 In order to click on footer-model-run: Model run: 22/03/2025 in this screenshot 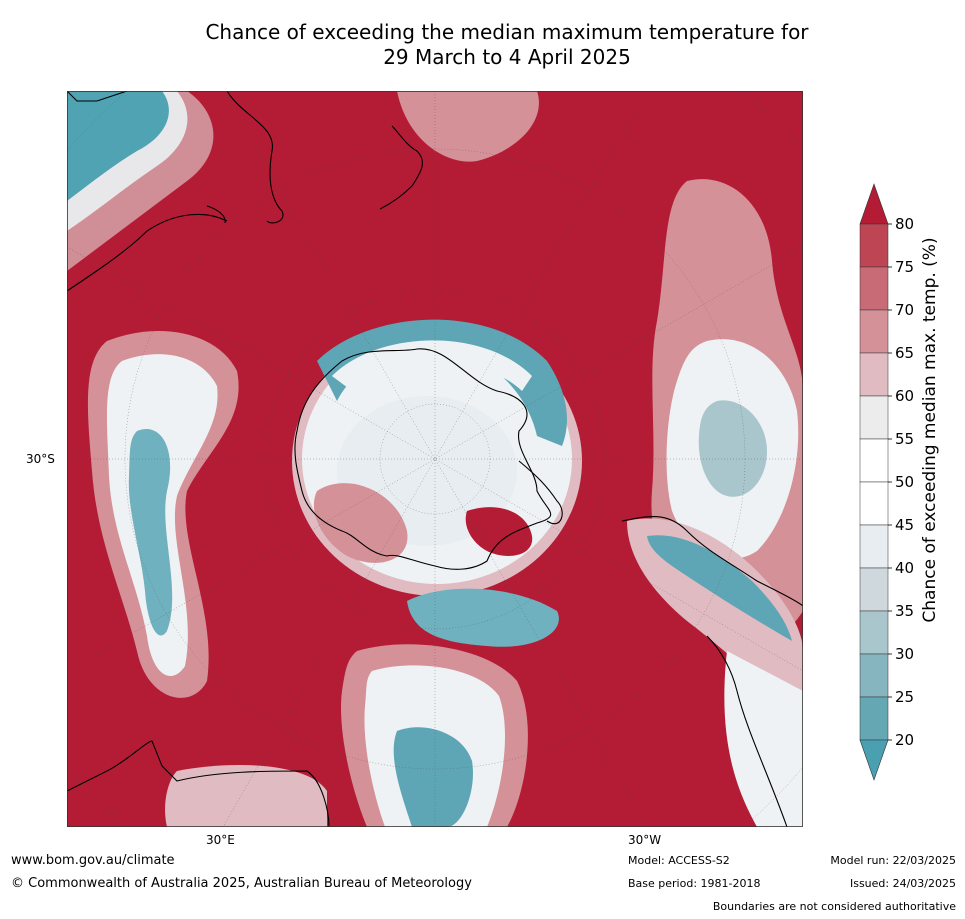, I will do `click(893, 860)`.